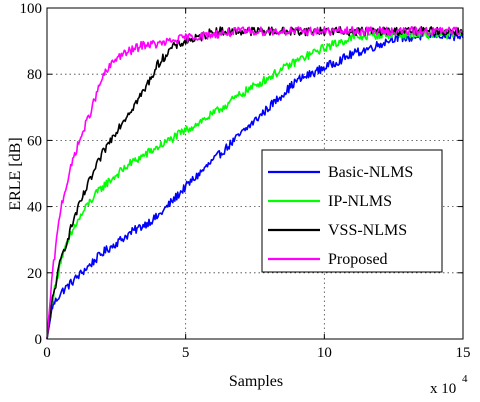 The width and height of the screenshot is (480, 402). I want to click on y-tick-label: 0, so click(39, 340).